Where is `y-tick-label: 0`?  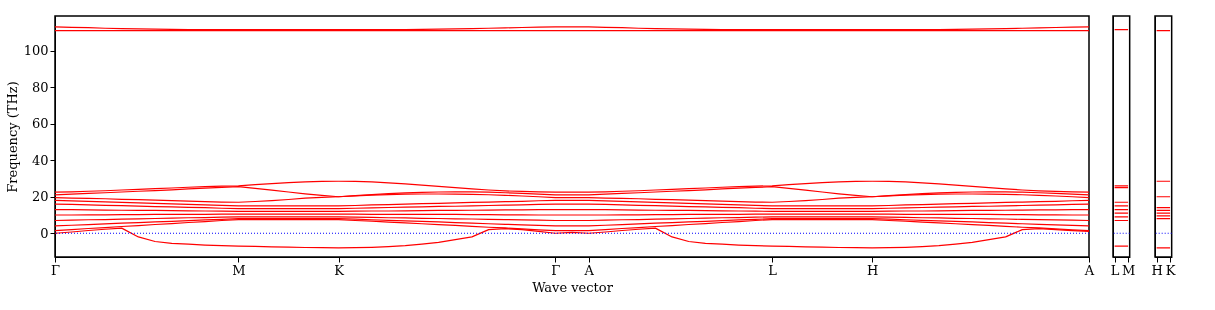 y-tick-label: 0 is located at coordinates (44, 233).